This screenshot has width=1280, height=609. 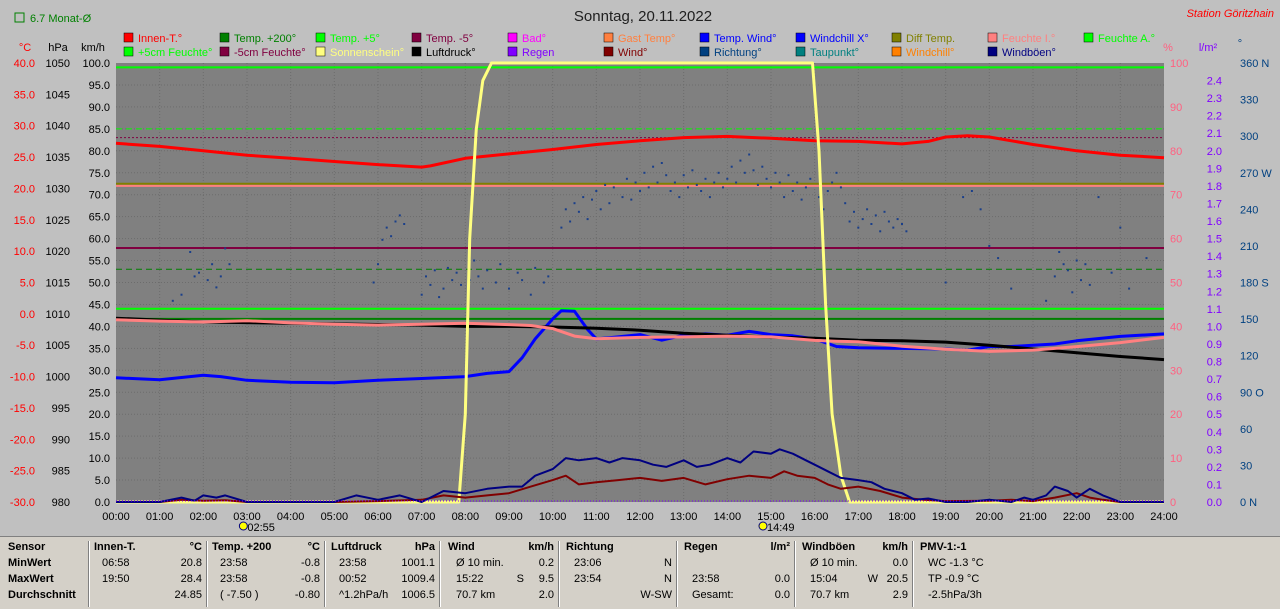 I want to click on tick-temp: -20.0, so click(x=22, y=440).